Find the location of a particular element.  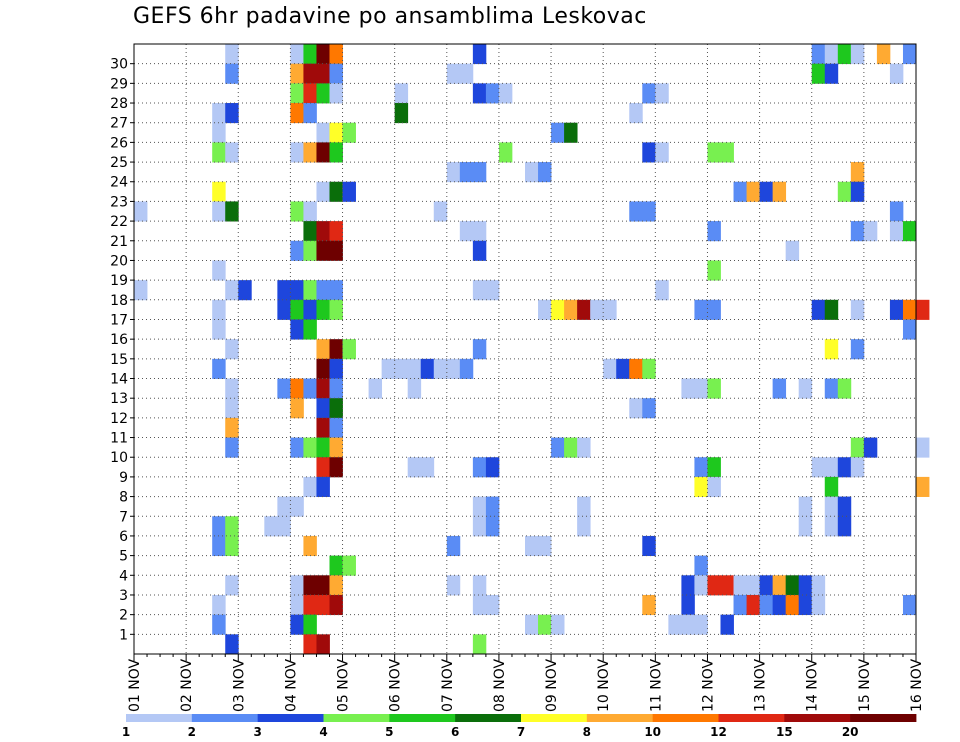

y-tick-label: 6 is located at coordinates (123, 537).